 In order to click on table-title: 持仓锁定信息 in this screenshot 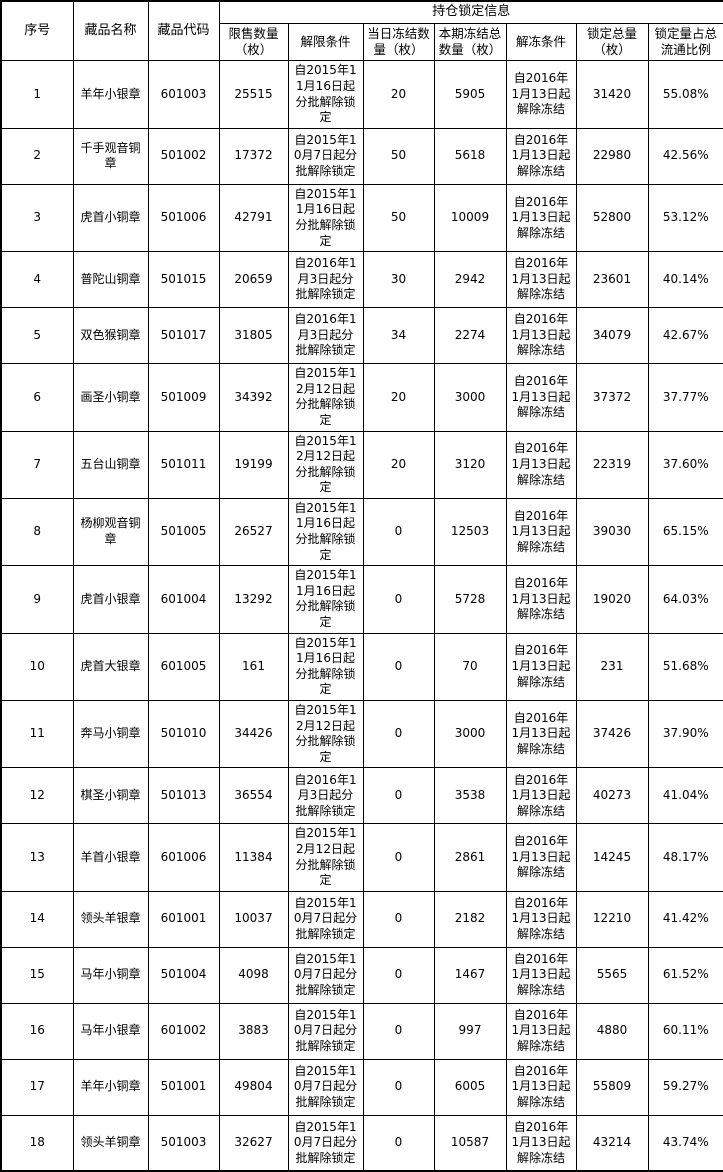, I will do `click(470, 12)`.